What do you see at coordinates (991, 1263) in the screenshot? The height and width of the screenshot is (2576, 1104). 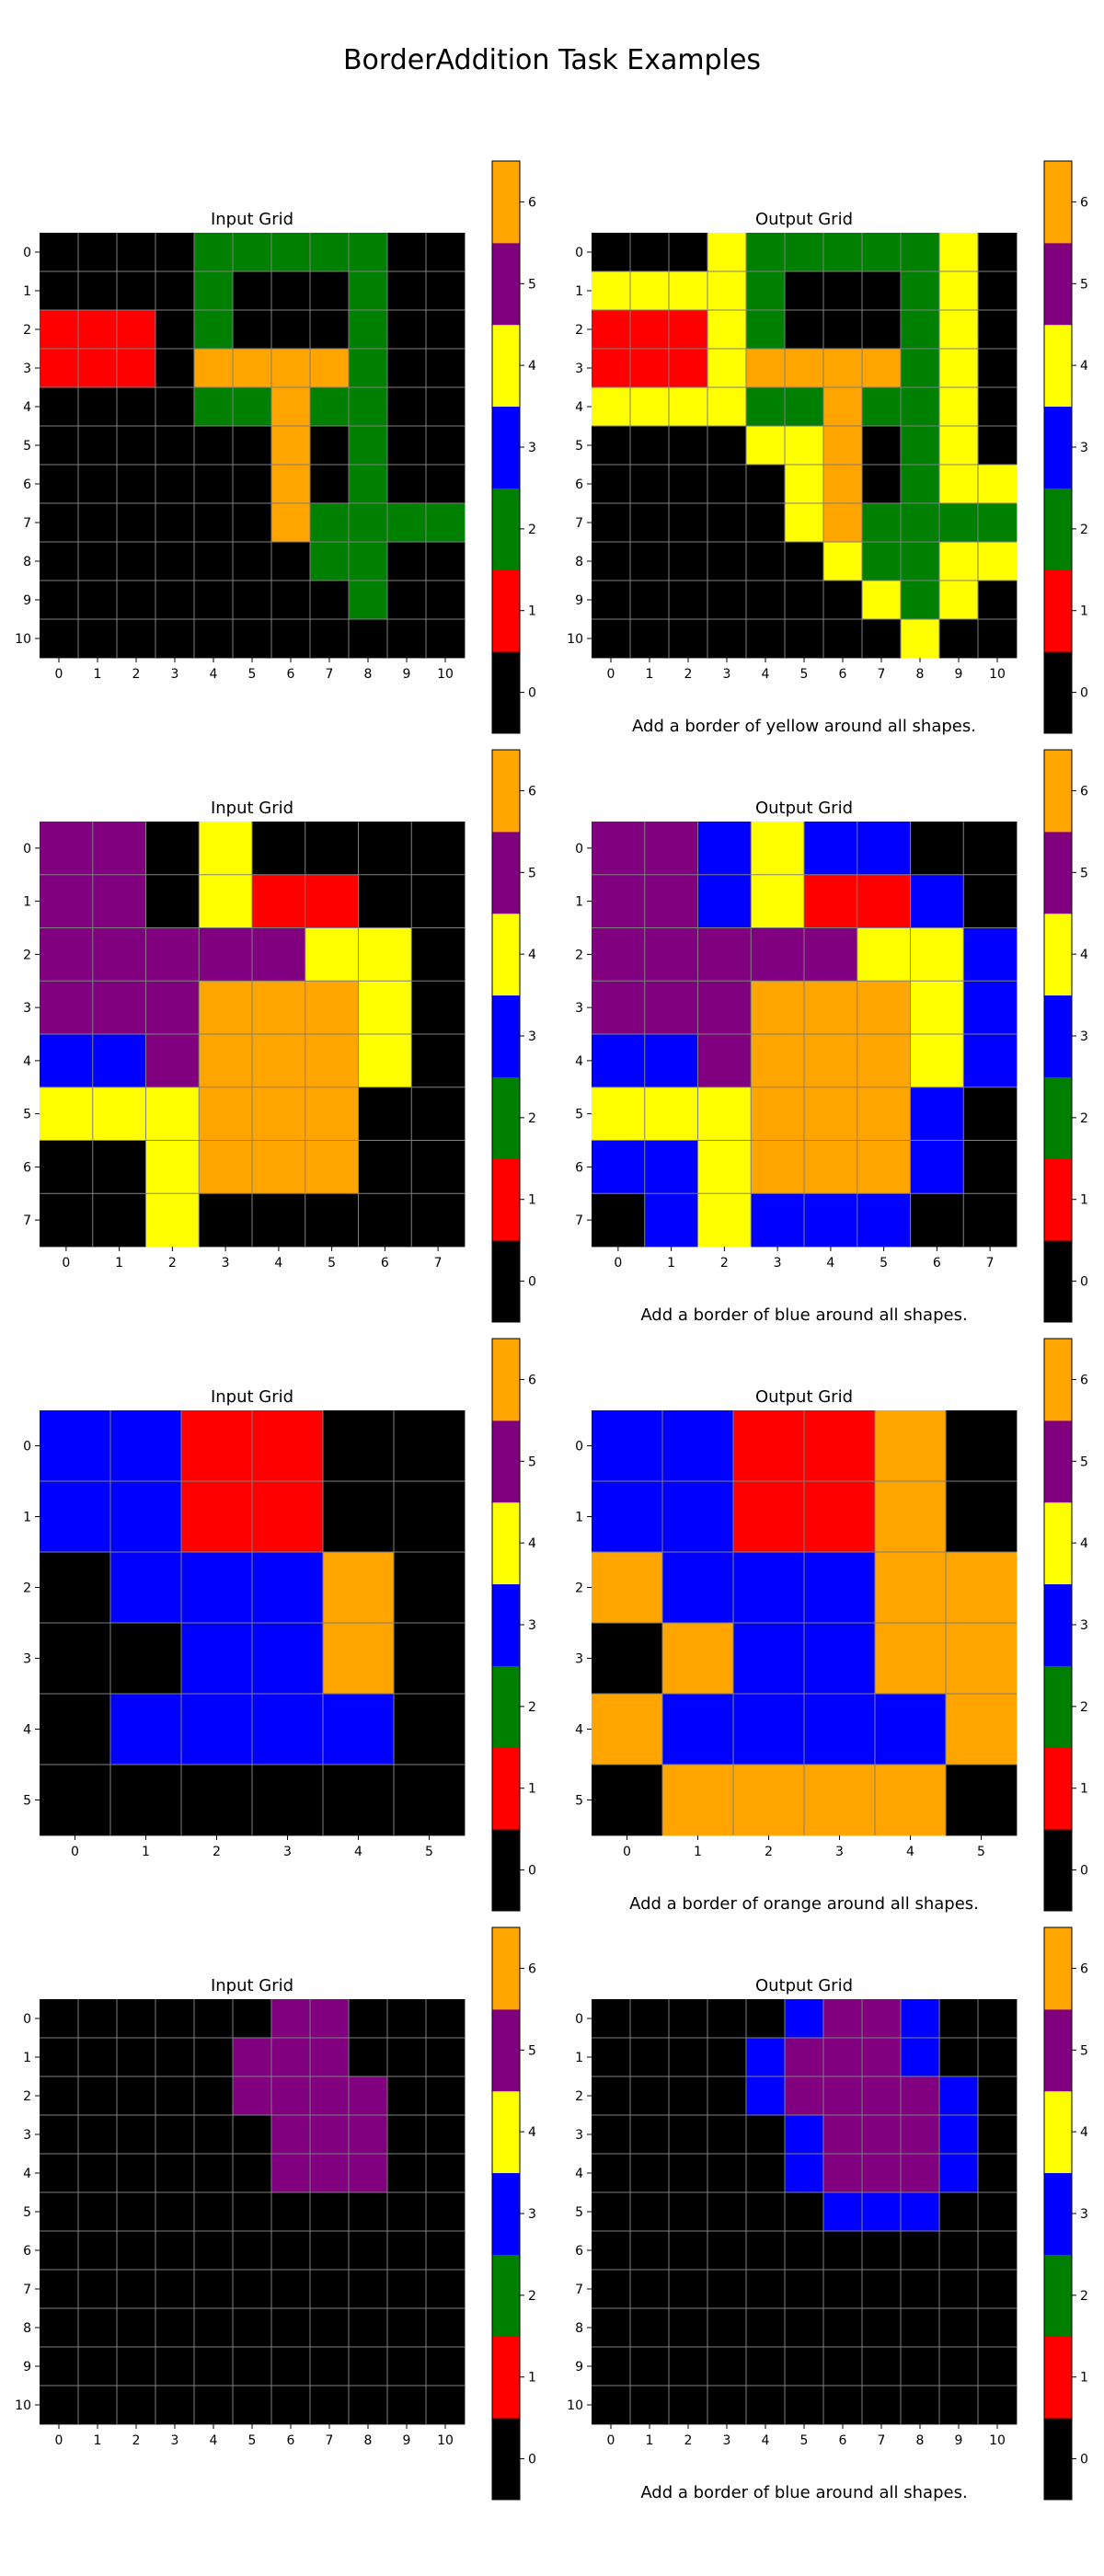 I see `x-tick-label: 7` at bounding box center [991, 1263].